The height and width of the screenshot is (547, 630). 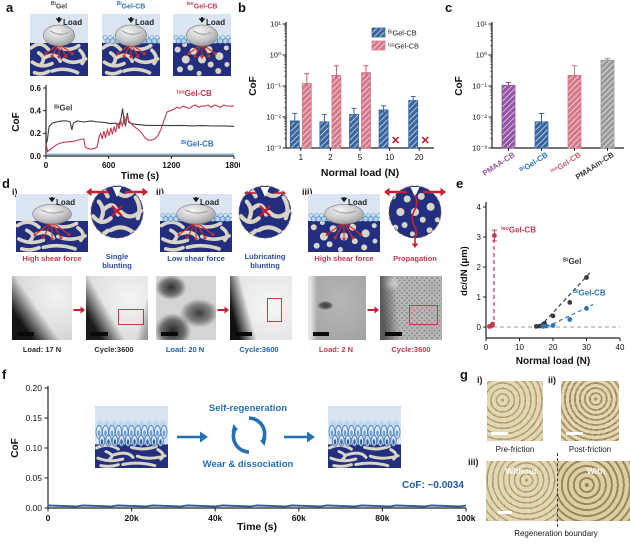 I want to click on sub-ii-crack-inset, so click(x=265, y=223).